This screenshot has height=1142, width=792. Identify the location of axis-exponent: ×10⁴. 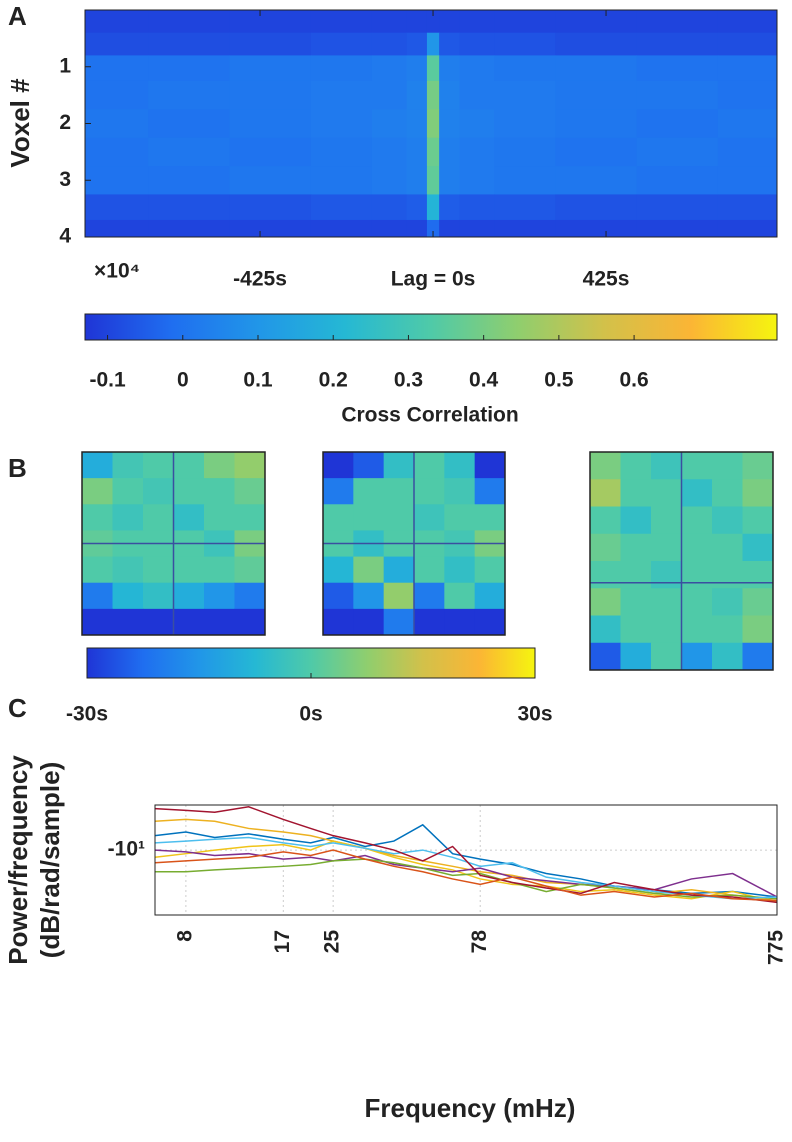
(117, 271).